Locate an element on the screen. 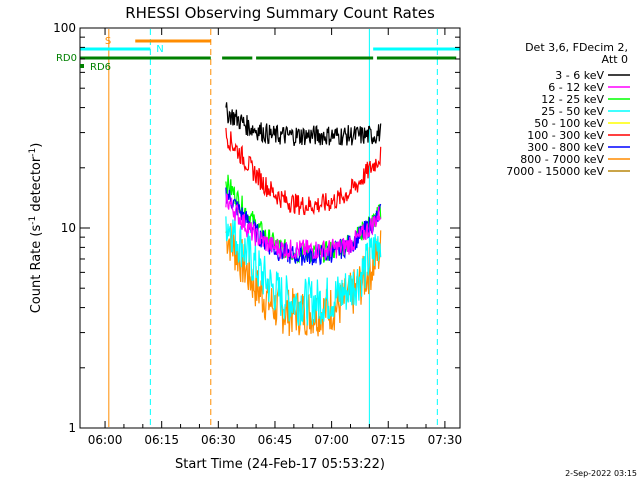  rd6-marker is located at coordinates (82, 66).